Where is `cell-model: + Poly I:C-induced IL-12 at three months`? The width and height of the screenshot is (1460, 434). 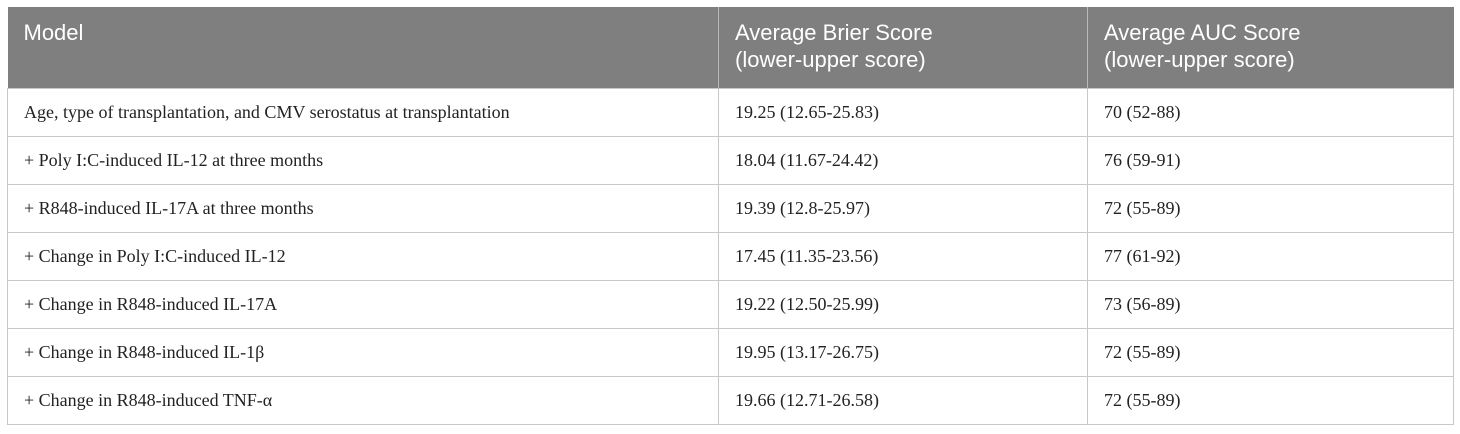
cell-model: + Poly I:C-induced IL-12 at three months is located at coordinates (363, 159).